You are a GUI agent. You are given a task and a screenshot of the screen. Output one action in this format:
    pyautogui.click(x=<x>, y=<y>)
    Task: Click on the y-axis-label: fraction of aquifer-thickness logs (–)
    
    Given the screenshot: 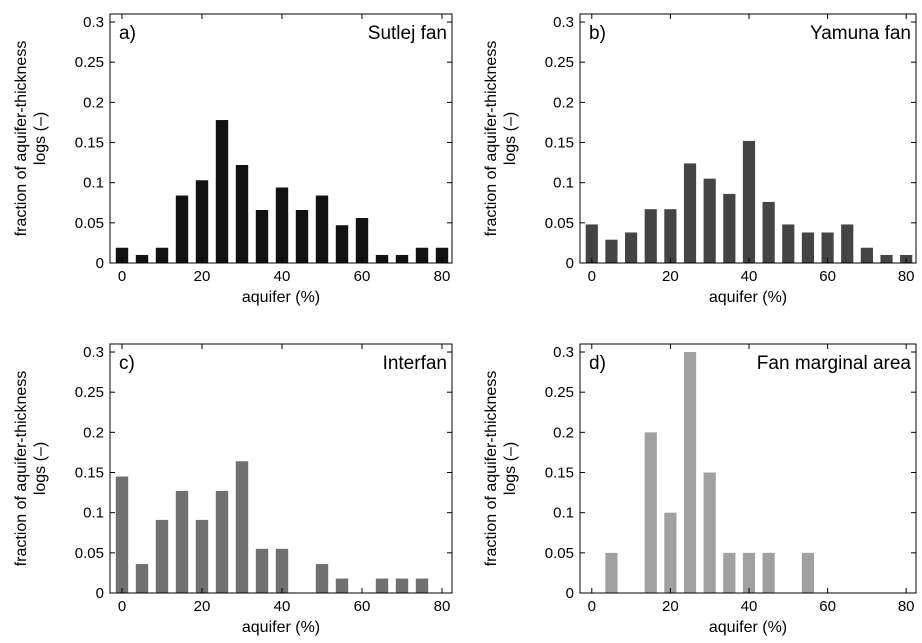 What is the action you would take?
    pyautogui.click(x=31, y=139)
    